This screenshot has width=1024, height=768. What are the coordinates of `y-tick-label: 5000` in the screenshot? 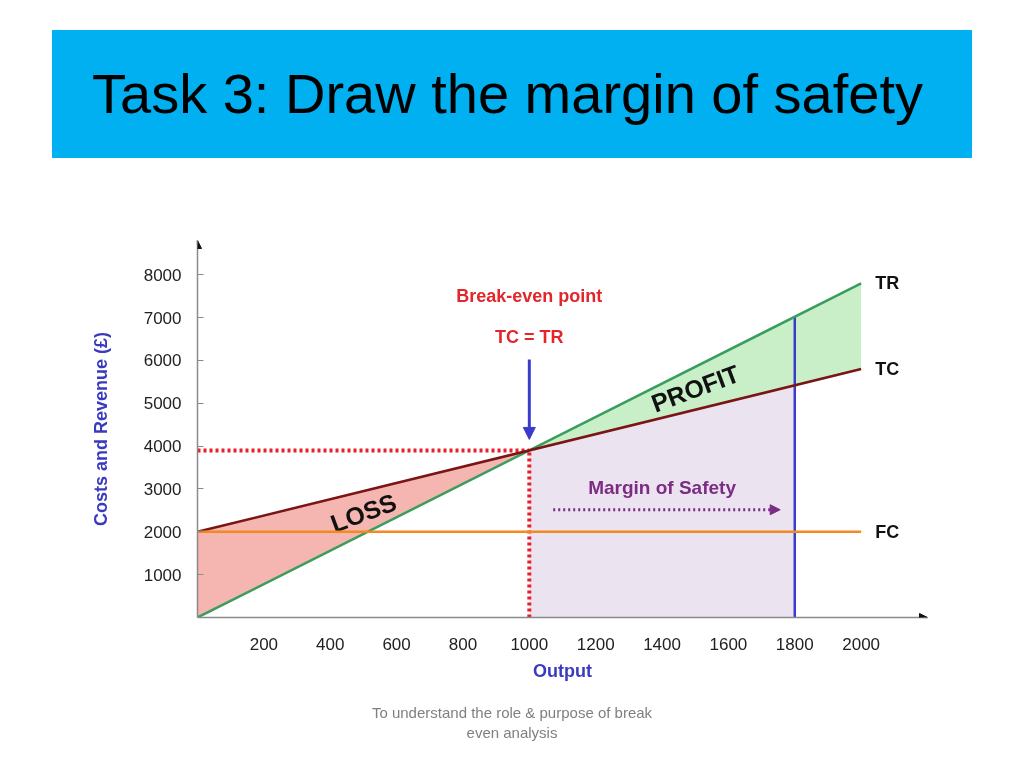 It's located at (162, 404).